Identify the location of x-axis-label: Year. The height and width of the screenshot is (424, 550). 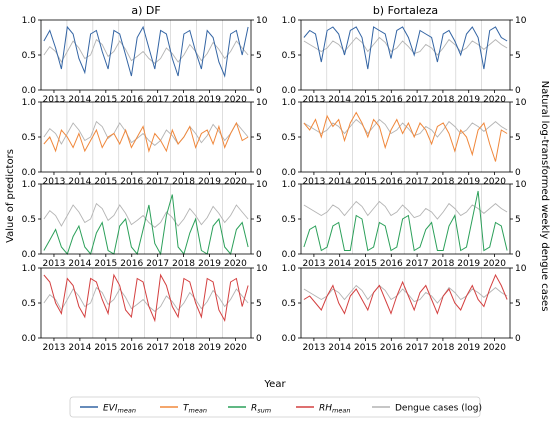
(274, 384).